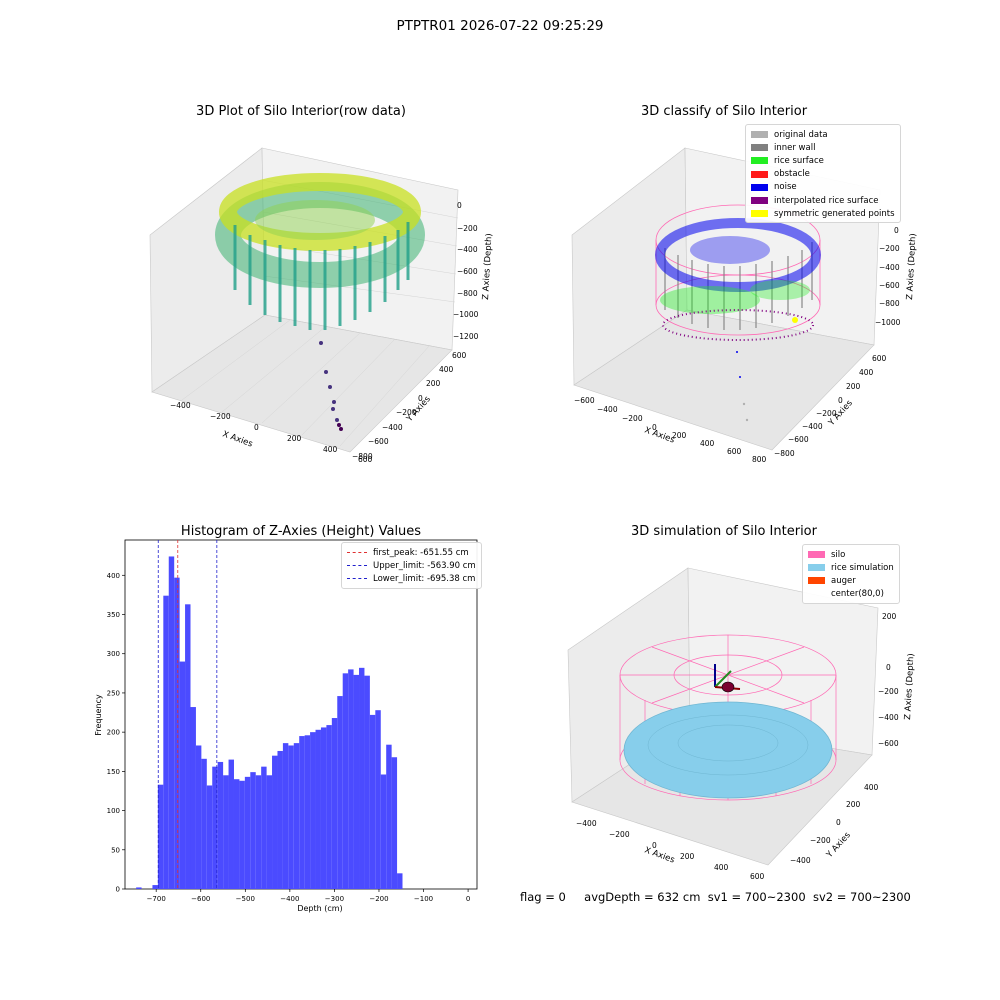 This screenshot has width=1000, height=1000. I want to click on tick-label: −1000, so click(466, 314).